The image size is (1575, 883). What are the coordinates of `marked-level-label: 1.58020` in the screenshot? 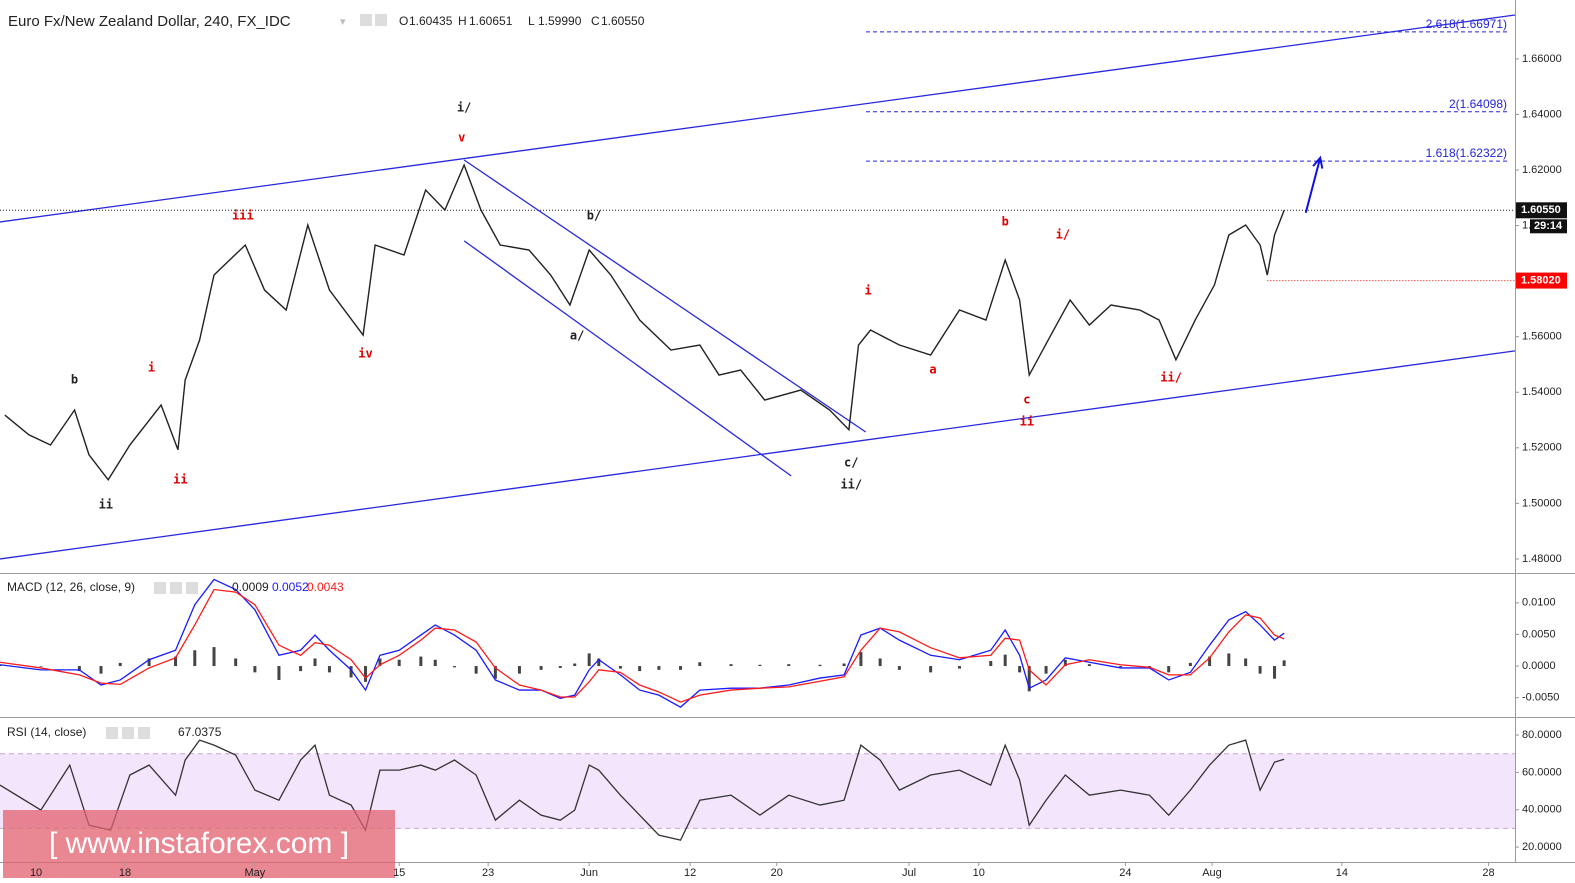 It's located at (1541, 280).